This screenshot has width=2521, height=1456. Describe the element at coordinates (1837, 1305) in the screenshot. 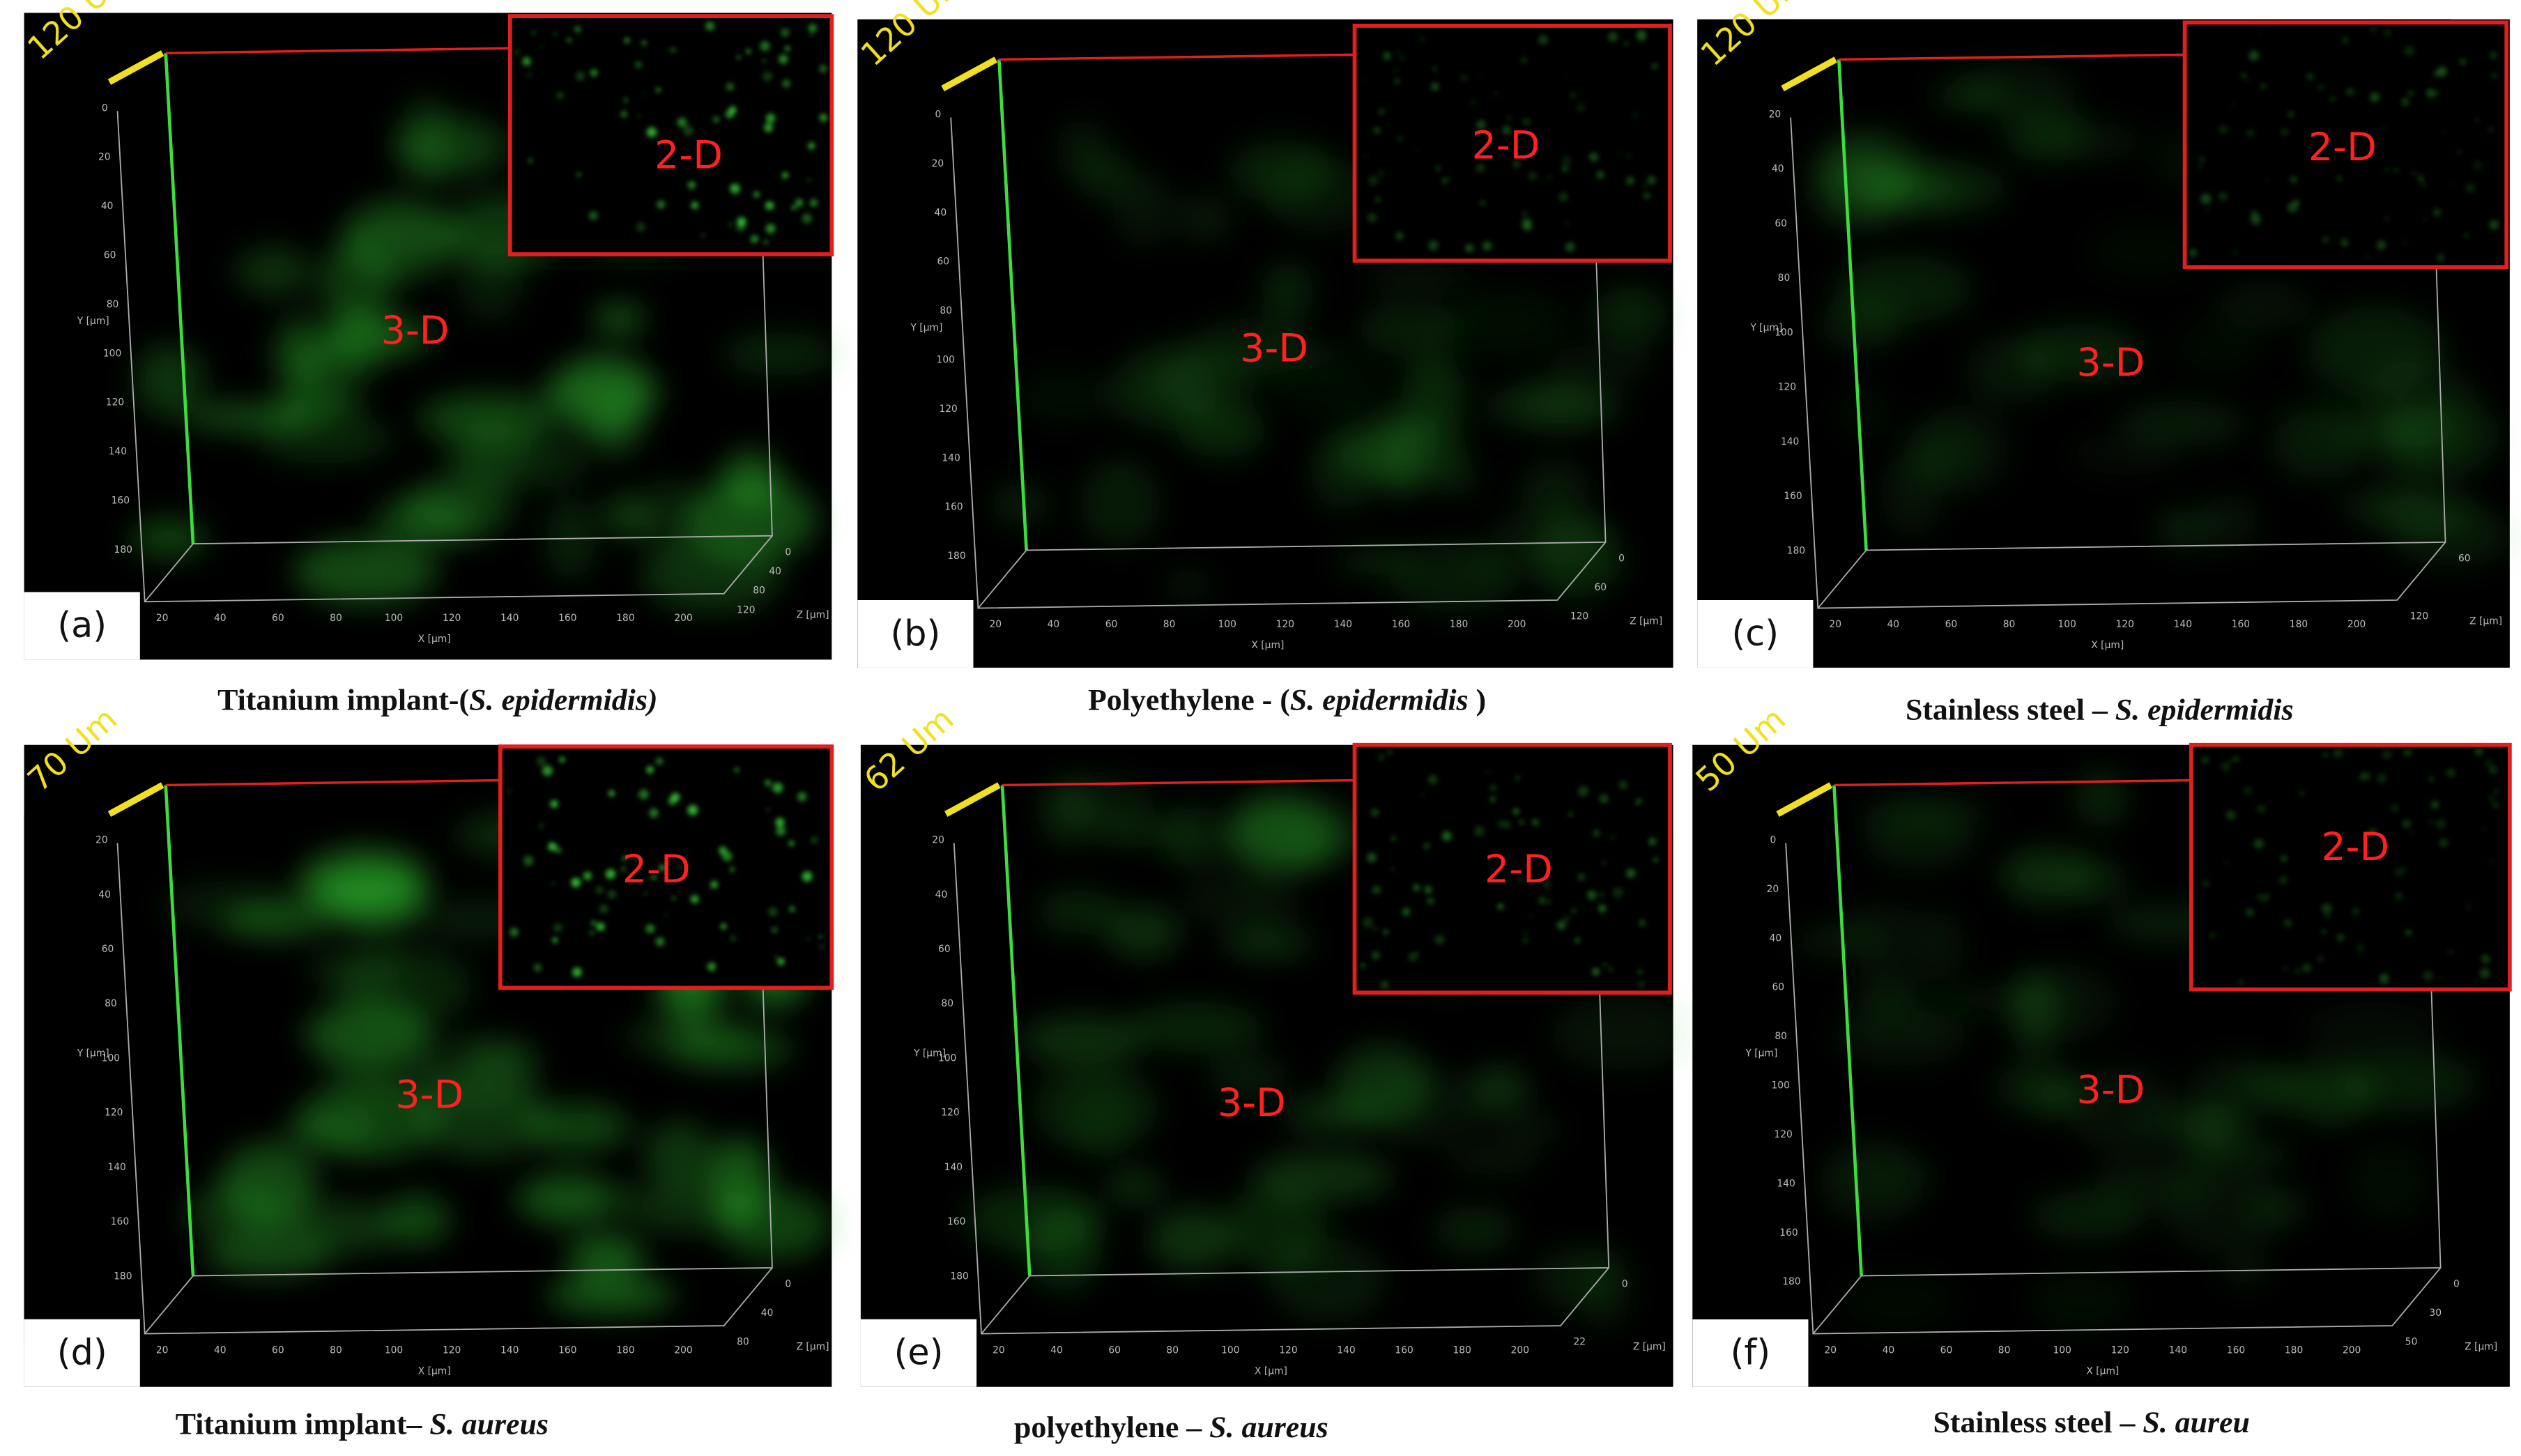

I see `cube-edge` at that location.